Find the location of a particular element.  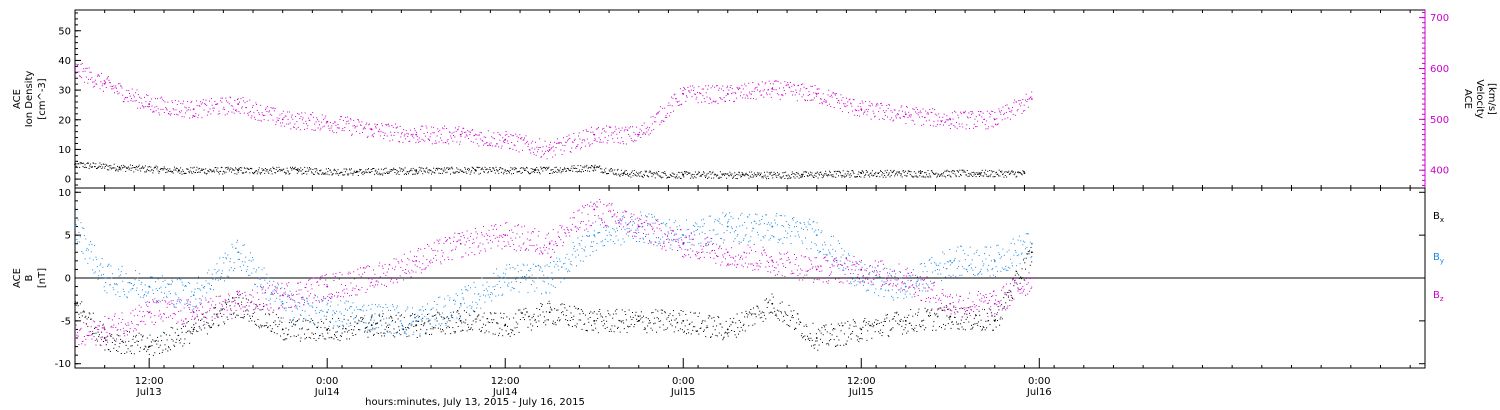

data-point is located at coordinates (727, 226).